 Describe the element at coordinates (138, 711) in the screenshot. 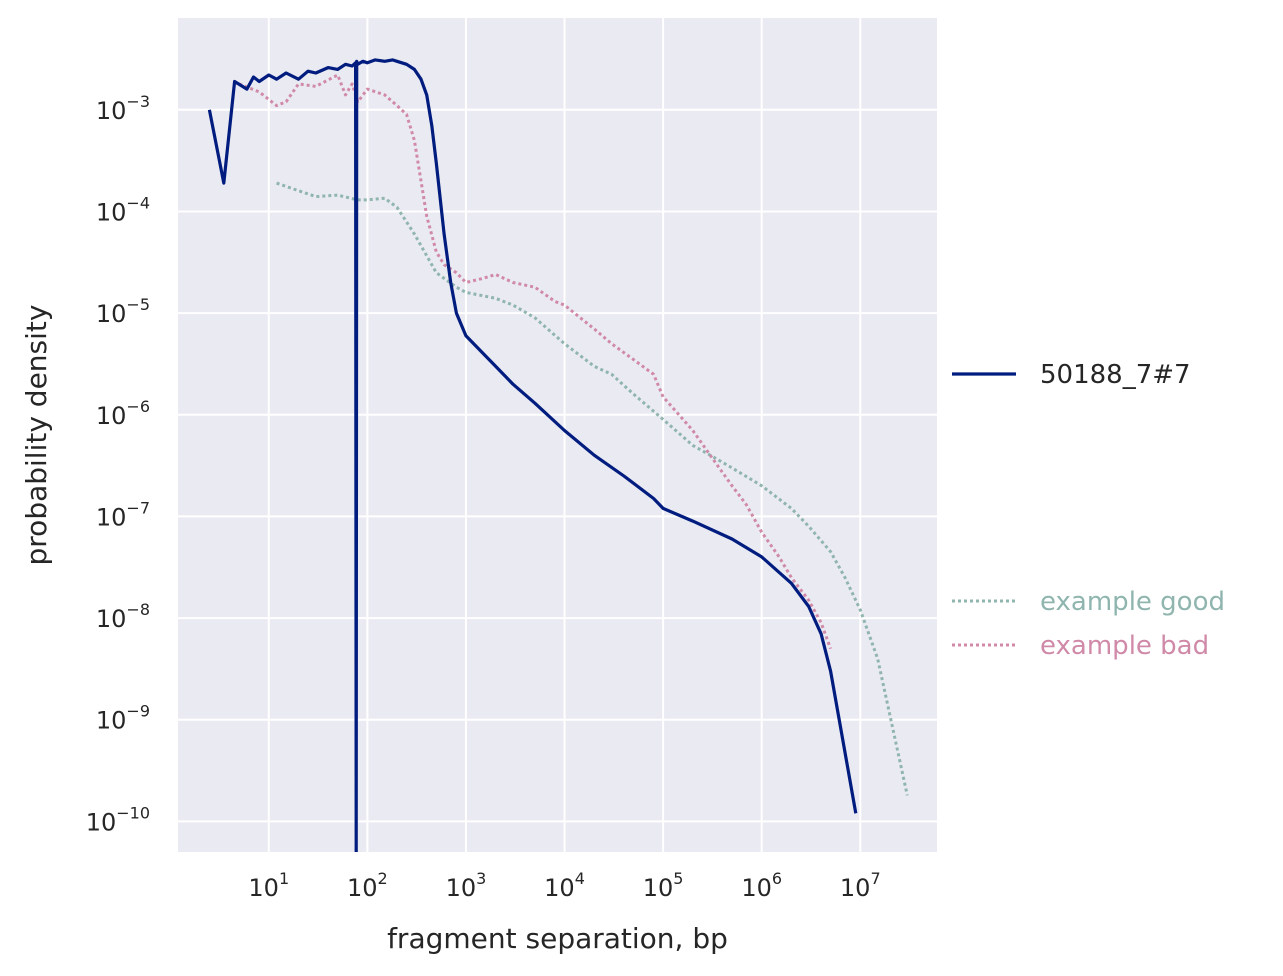

I see `y-tick-exponent: −9` at that location.